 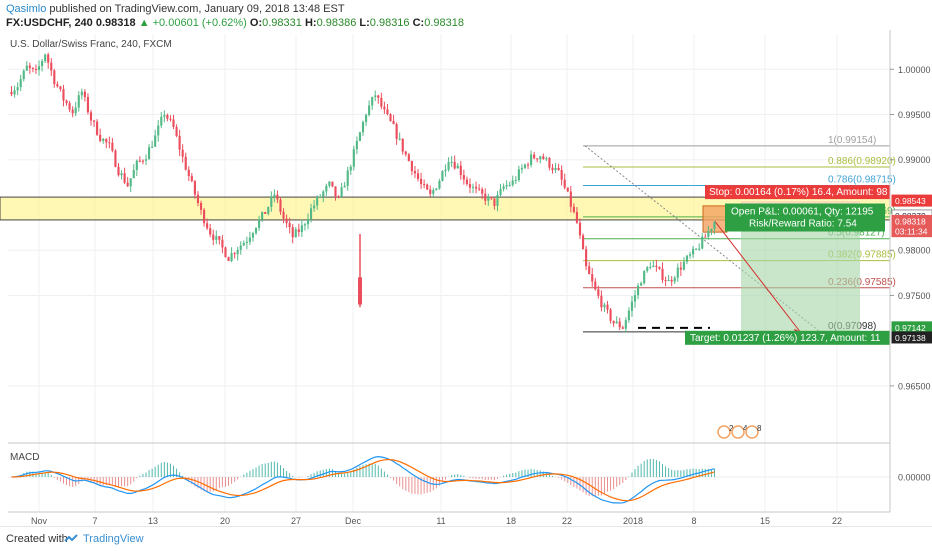 I want to click on stop-label: Stop: 0.00164 (0.17%) 16.4, Amount: 98, so click(x=797, y=192).